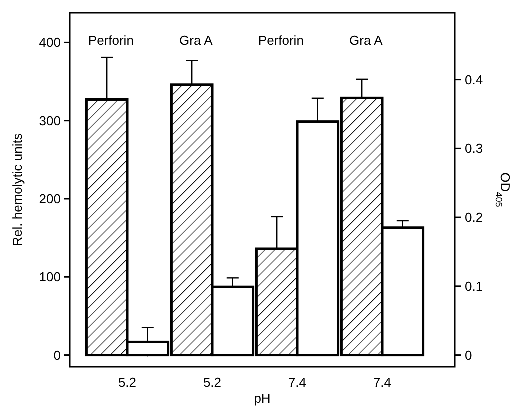  What do you see at coordinates (50, 120) in the screenshot?
I see `y-tick-label: 300` at bounding box center [50, 120].